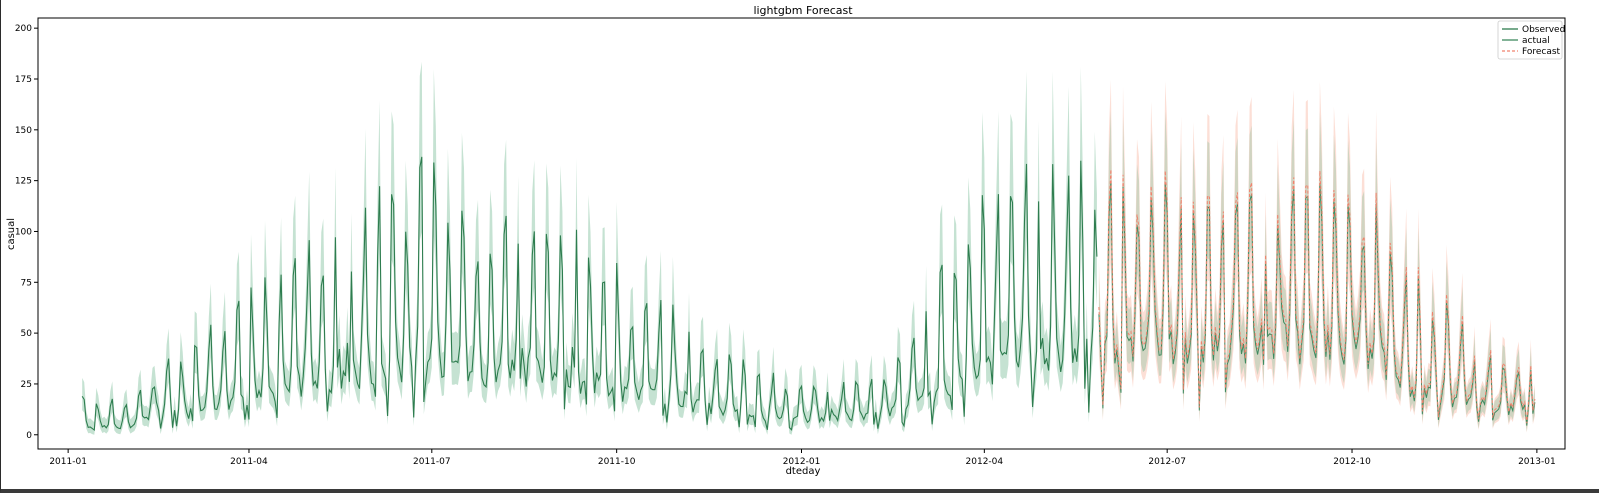  What do you see at coordinates (1352, 462) in the screenshot?
I see `x-tick-label: 2012-10` at bounding box center [1352, 462].